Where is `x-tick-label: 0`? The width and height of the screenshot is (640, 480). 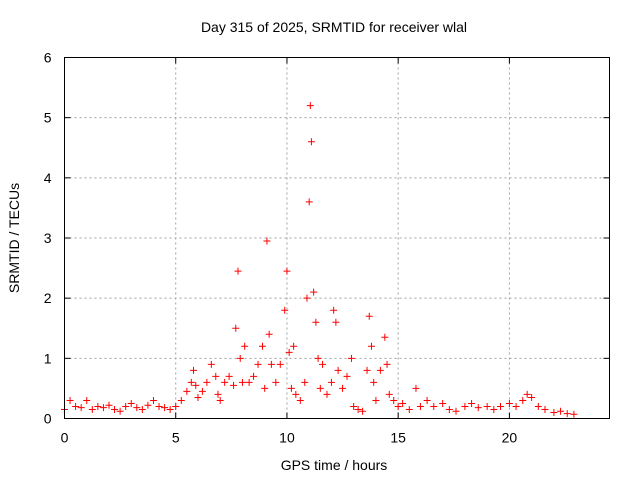 x-tick-label: 0 is located at coordinates (65, 438).